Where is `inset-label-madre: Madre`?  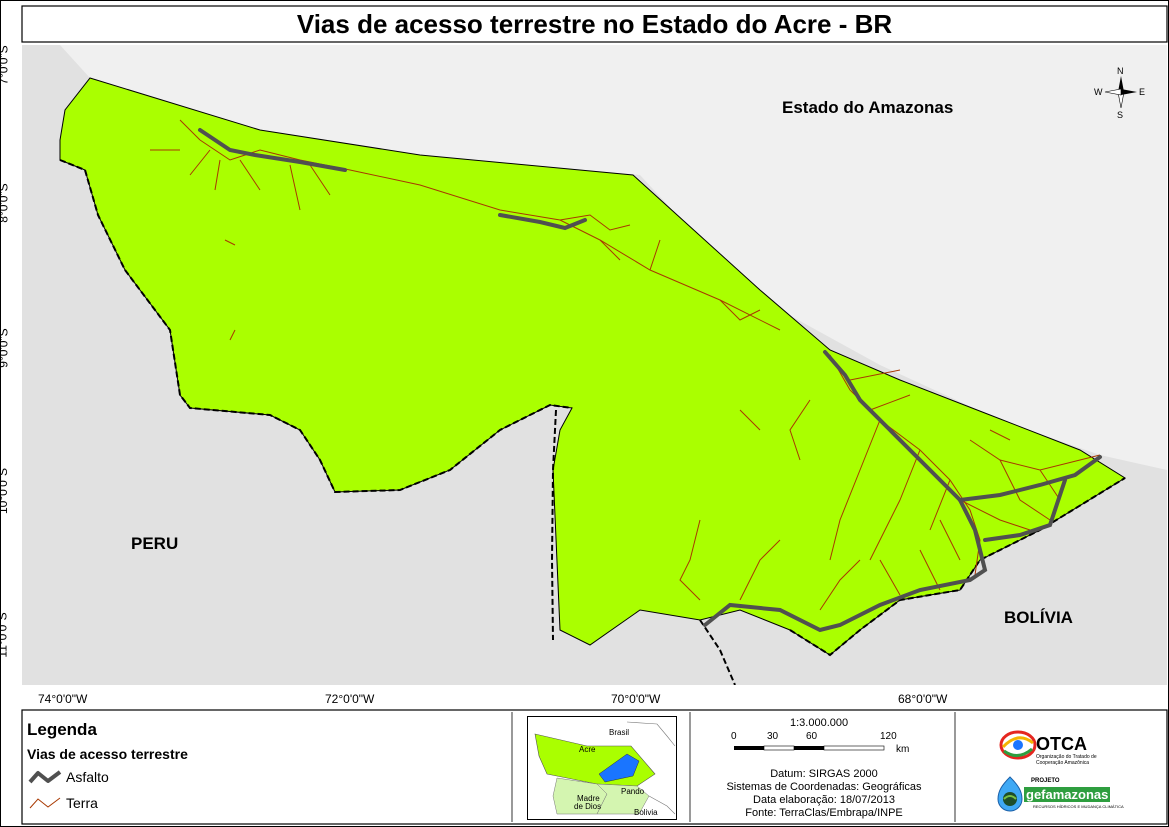
inset-label-madre: Madre is located at coordinates (588, 798).